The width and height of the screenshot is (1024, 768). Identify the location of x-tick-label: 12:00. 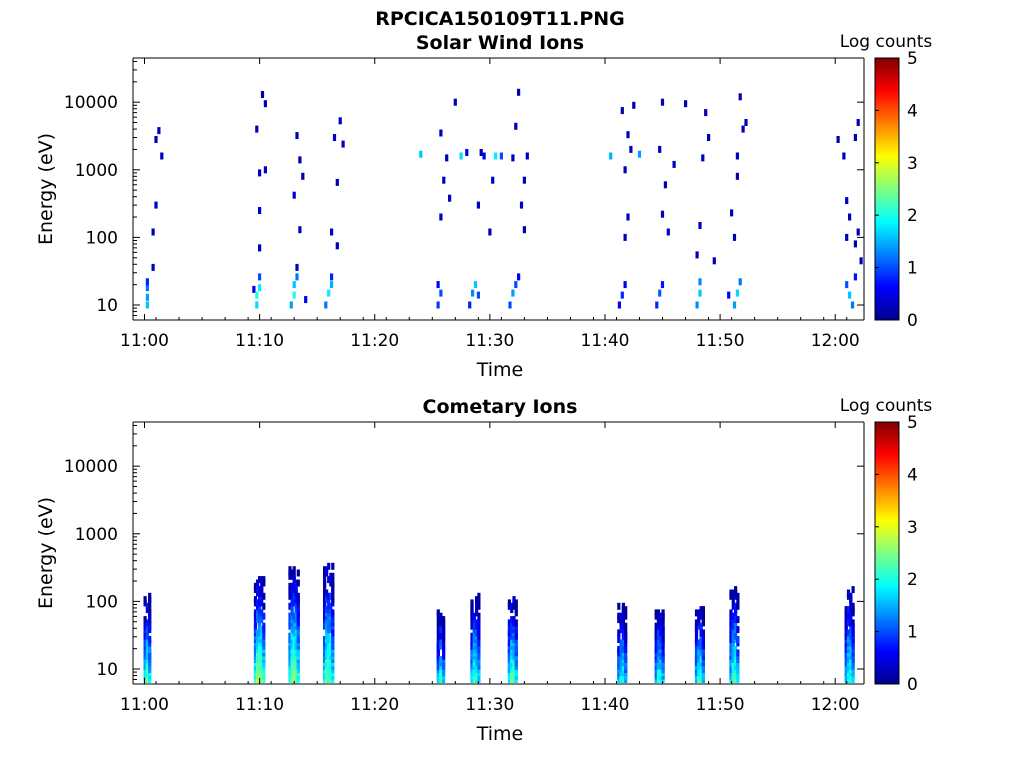
(835, 705).